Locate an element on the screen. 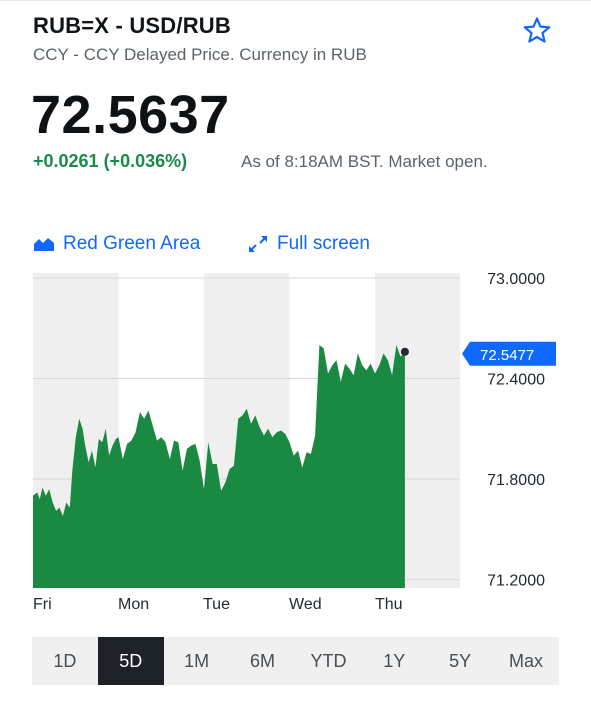 The width and height of the screenshot is (591, 703). range-button-ytd: YTD is located at coordinates (328, 660).